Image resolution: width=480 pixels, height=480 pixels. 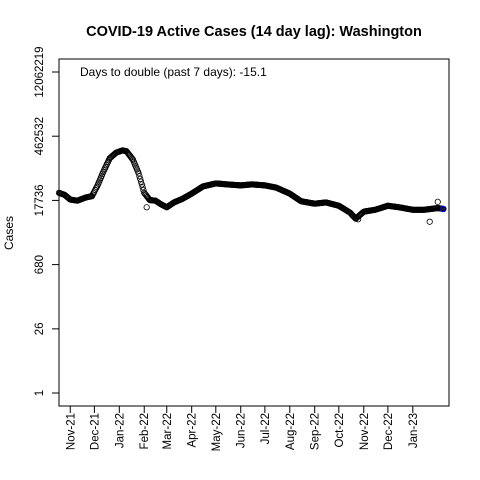 What do you see at coordinates (95, 431) in the screenshot?
I see `x-tick-label: Dec-21` at bounding box center [95, 431].